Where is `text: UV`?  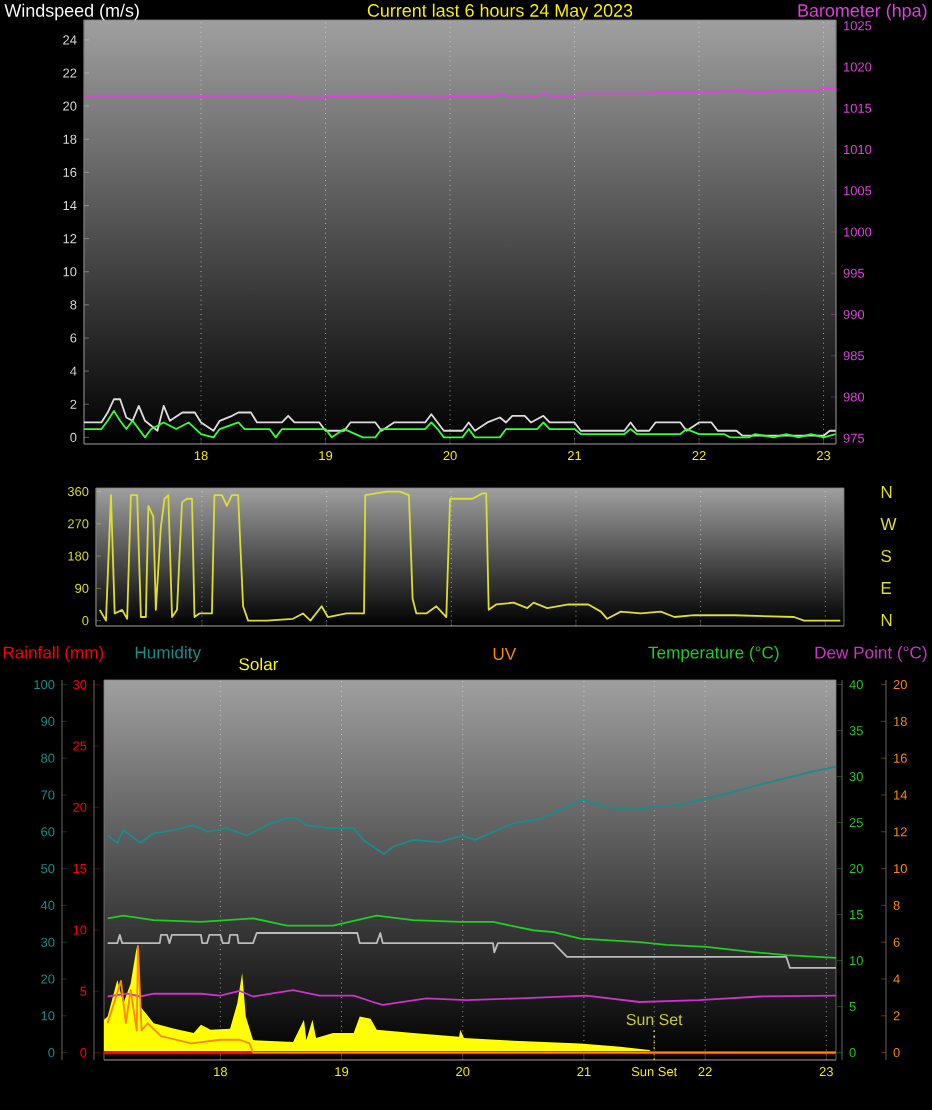
text: UV is located at coordinates (505, 654).